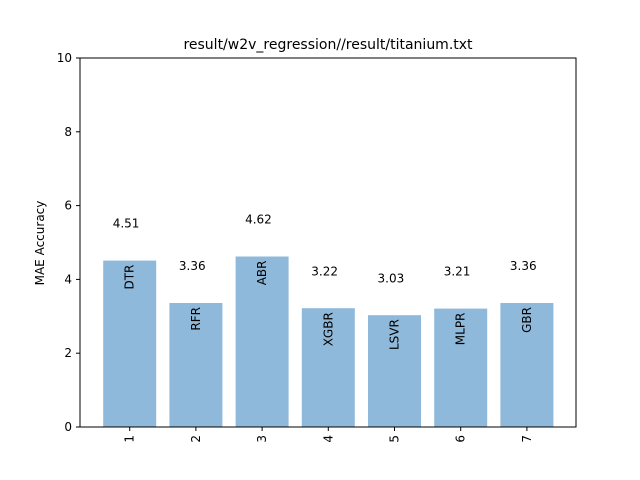 This screenshot has width=640, height=480. Describe the element at coordinates (68, 353) in the screenshot. I see `y-tick-label-2: 2` at that location.